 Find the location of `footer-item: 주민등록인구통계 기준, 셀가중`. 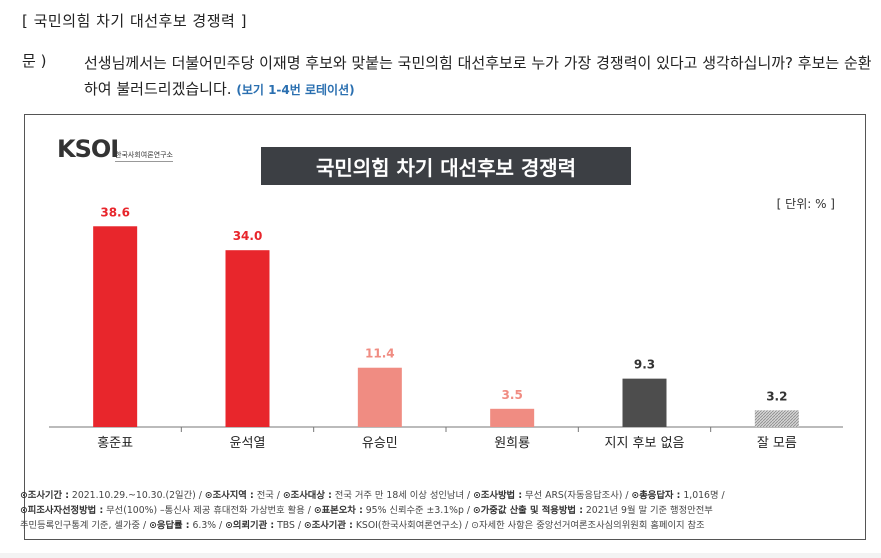

footer-item: 주민등록인구통계 기준, 셀가중 is located at coordinates (80, 525).